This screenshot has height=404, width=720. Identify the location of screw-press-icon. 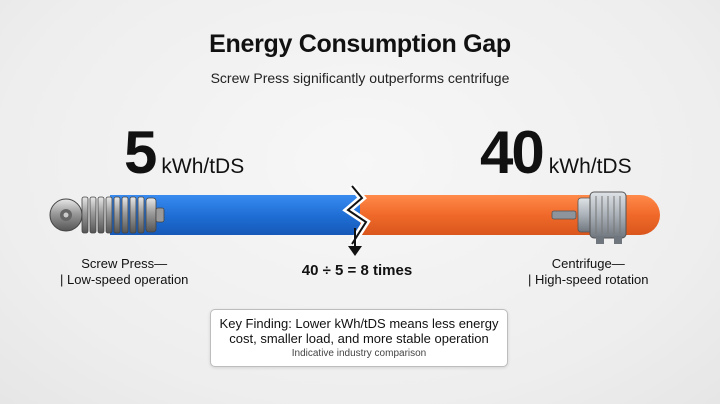
(107, 215).